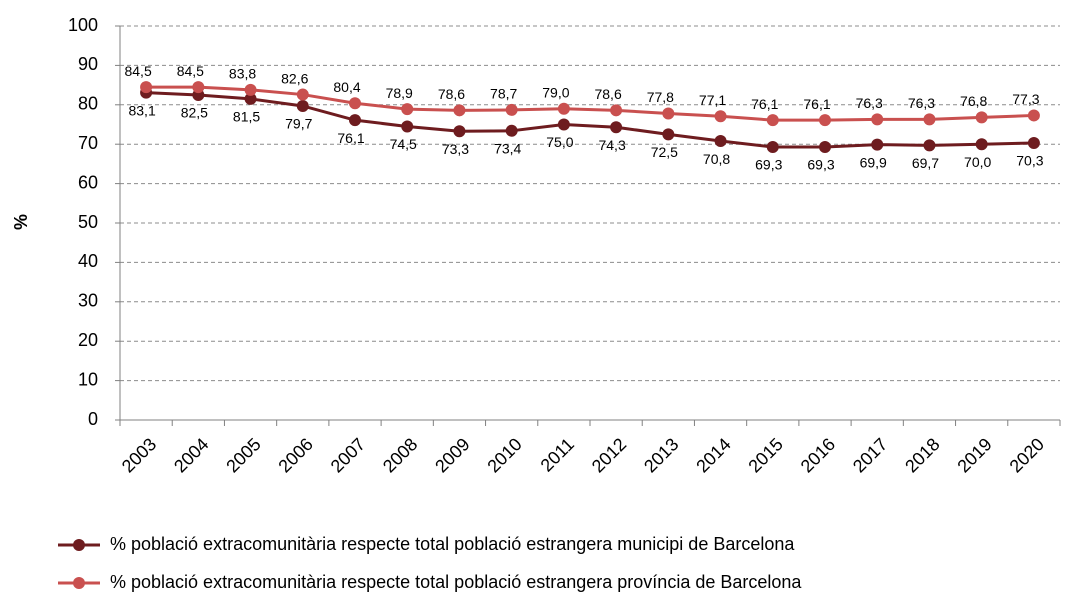 Image resolution: width=1068 pixels, height=599 pixels. What do you see at coordinates (294, 78) in the screenshot?
I see `data-label: 82,6` at bounding box center [294, 78].